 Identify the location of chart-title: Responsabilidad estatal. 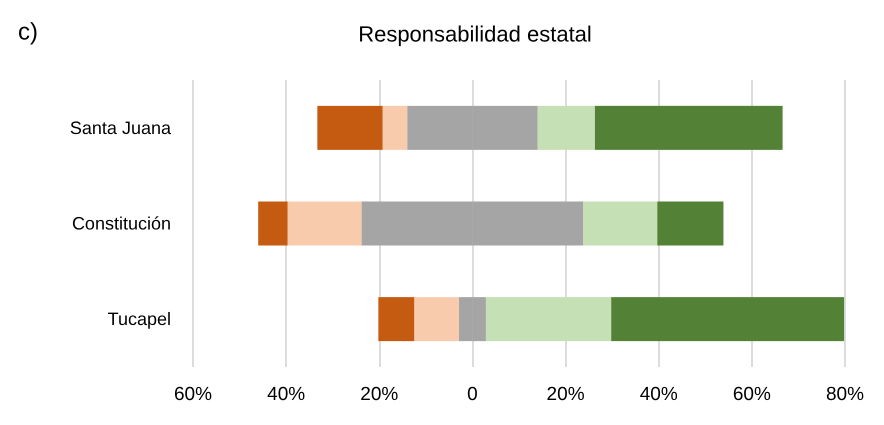
(475, 34).